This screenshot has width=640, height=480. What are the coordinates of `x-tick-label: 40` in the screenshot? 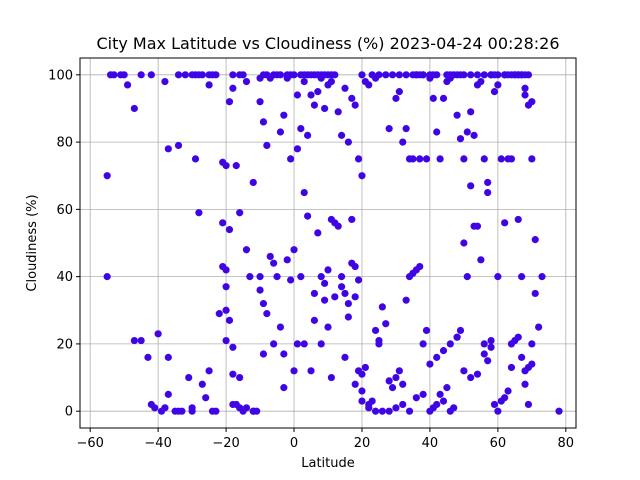 It's located at (430, 443).